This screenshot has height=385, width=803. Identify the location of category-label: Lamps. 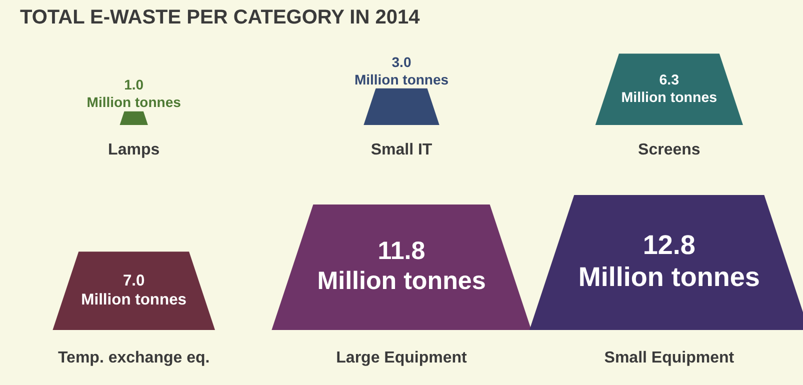
(134, 149).